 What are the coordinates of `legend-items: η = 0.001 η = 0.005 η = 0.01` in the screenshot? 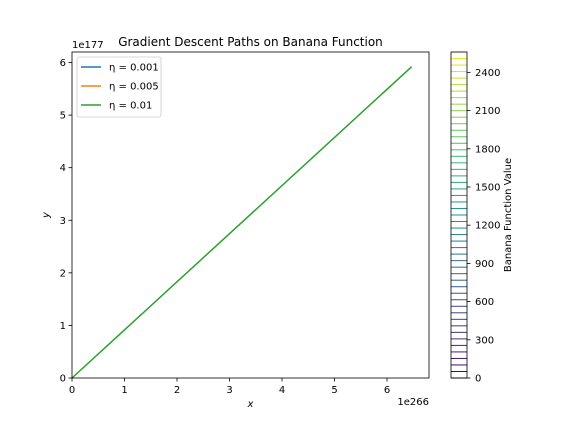 It's located at (120, 87).